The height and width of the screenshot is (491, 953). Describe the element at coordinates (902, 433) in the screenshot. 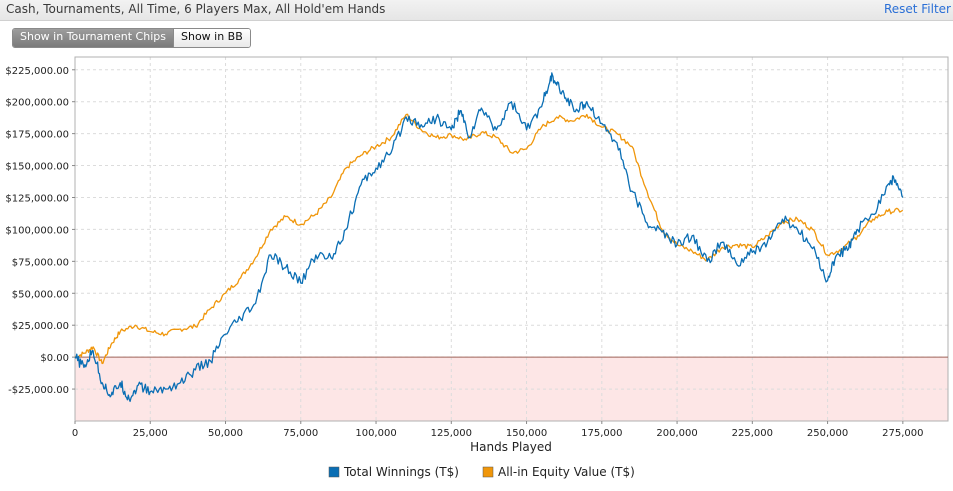

I see `x-tick-label: 275,000` at that location.